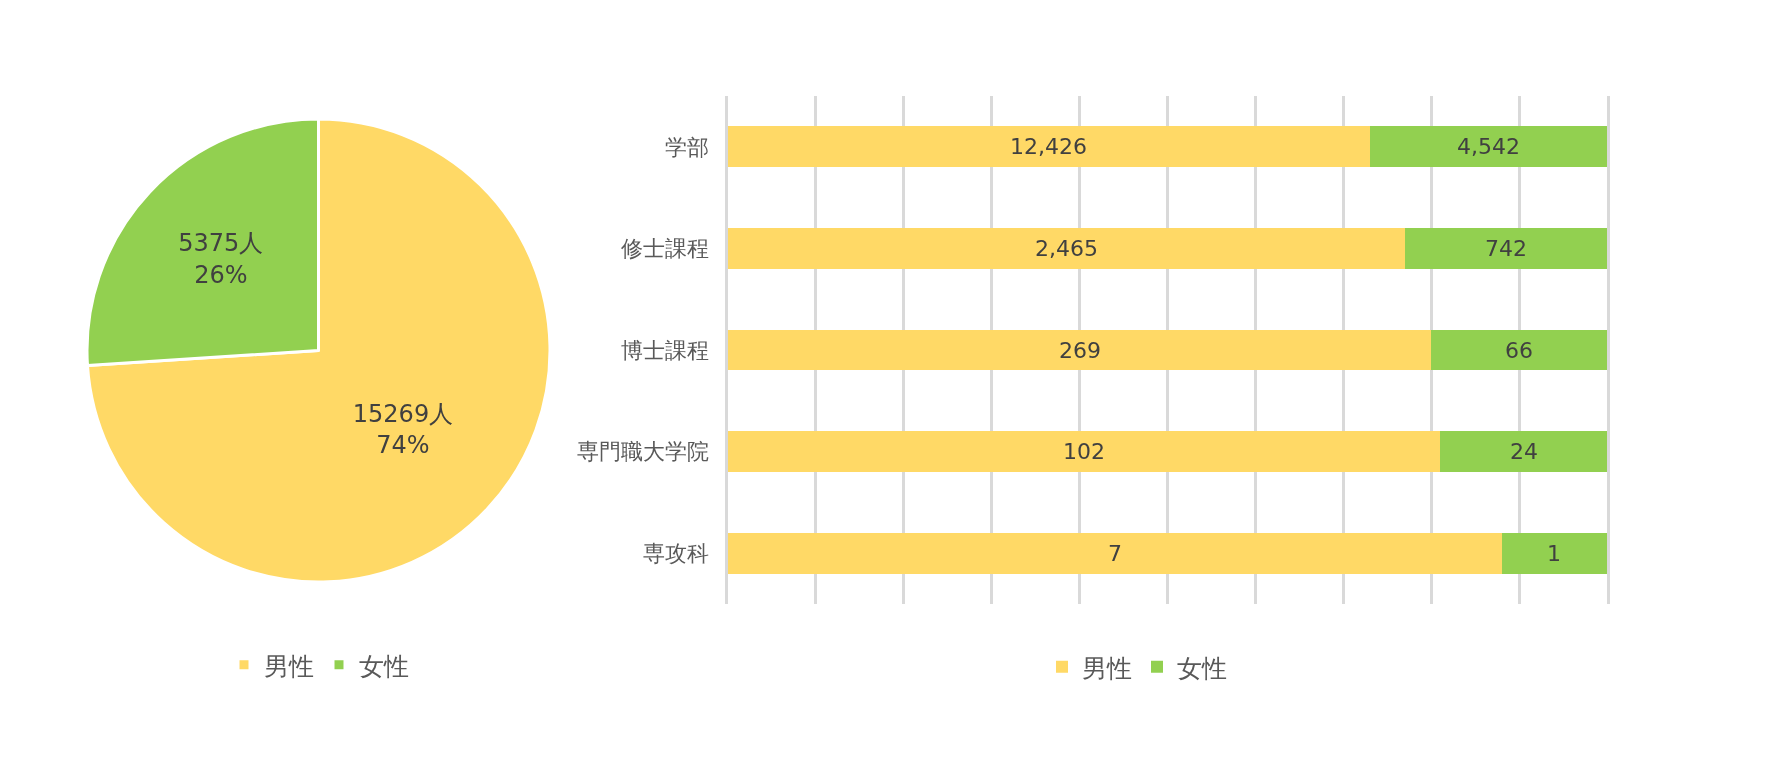 The width and height of the screenshot is (1771, 763). I want to click on y-tick-label: 専門職大学院, so click(642, 452).